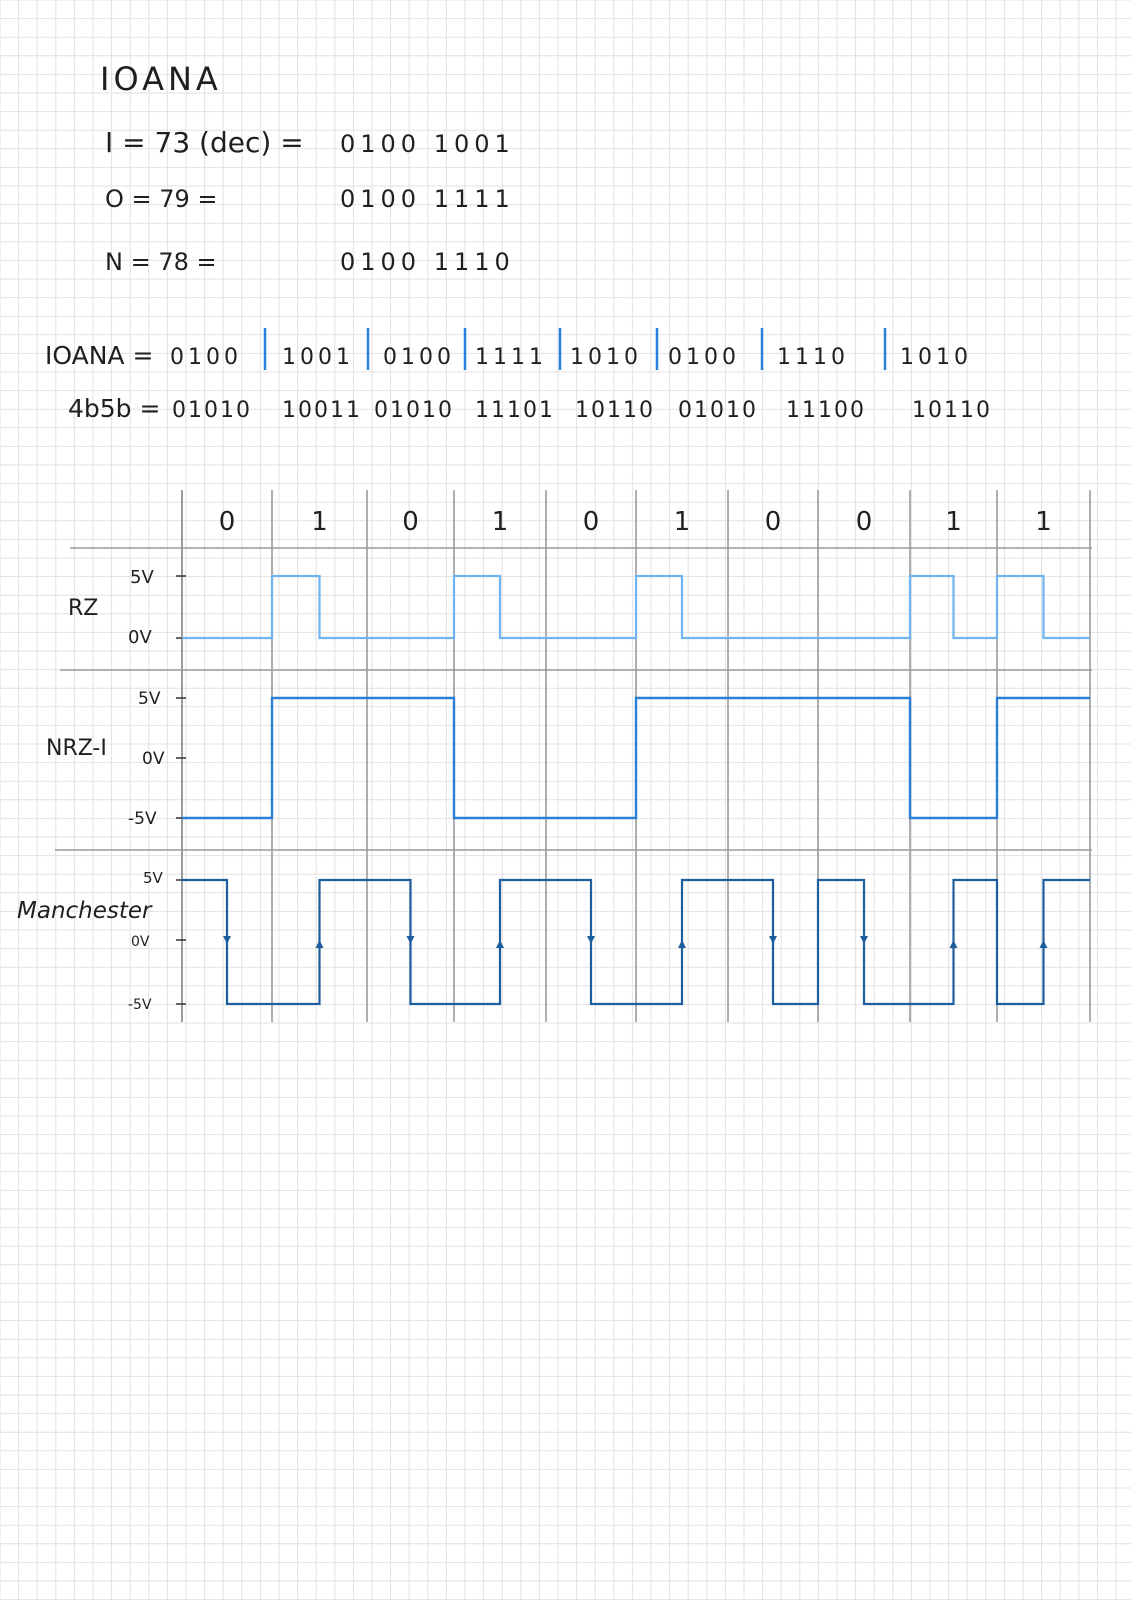 The width and height of the screenshot is (1131, 1600). Describe the element at coordinates (140, 942) in the screenshot. I see `manchester-tick-0v: 0V` at that location.